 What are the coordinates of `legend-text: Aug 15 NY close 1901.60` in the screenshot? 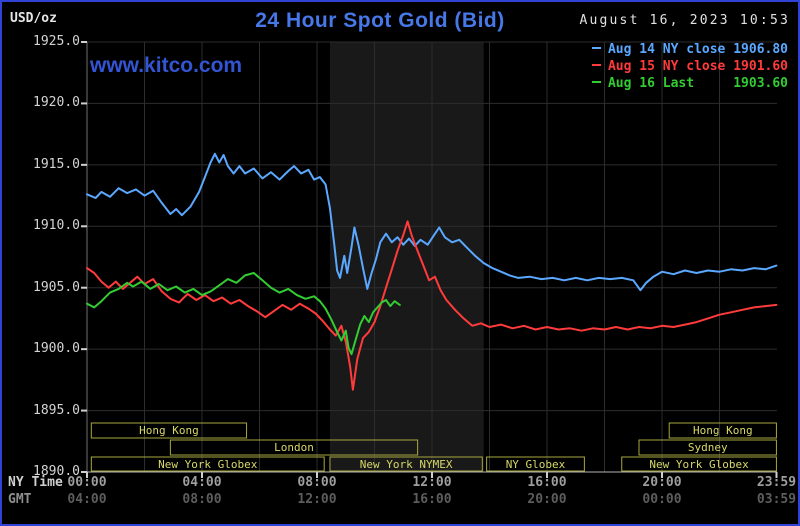 It's located at (697, 66).